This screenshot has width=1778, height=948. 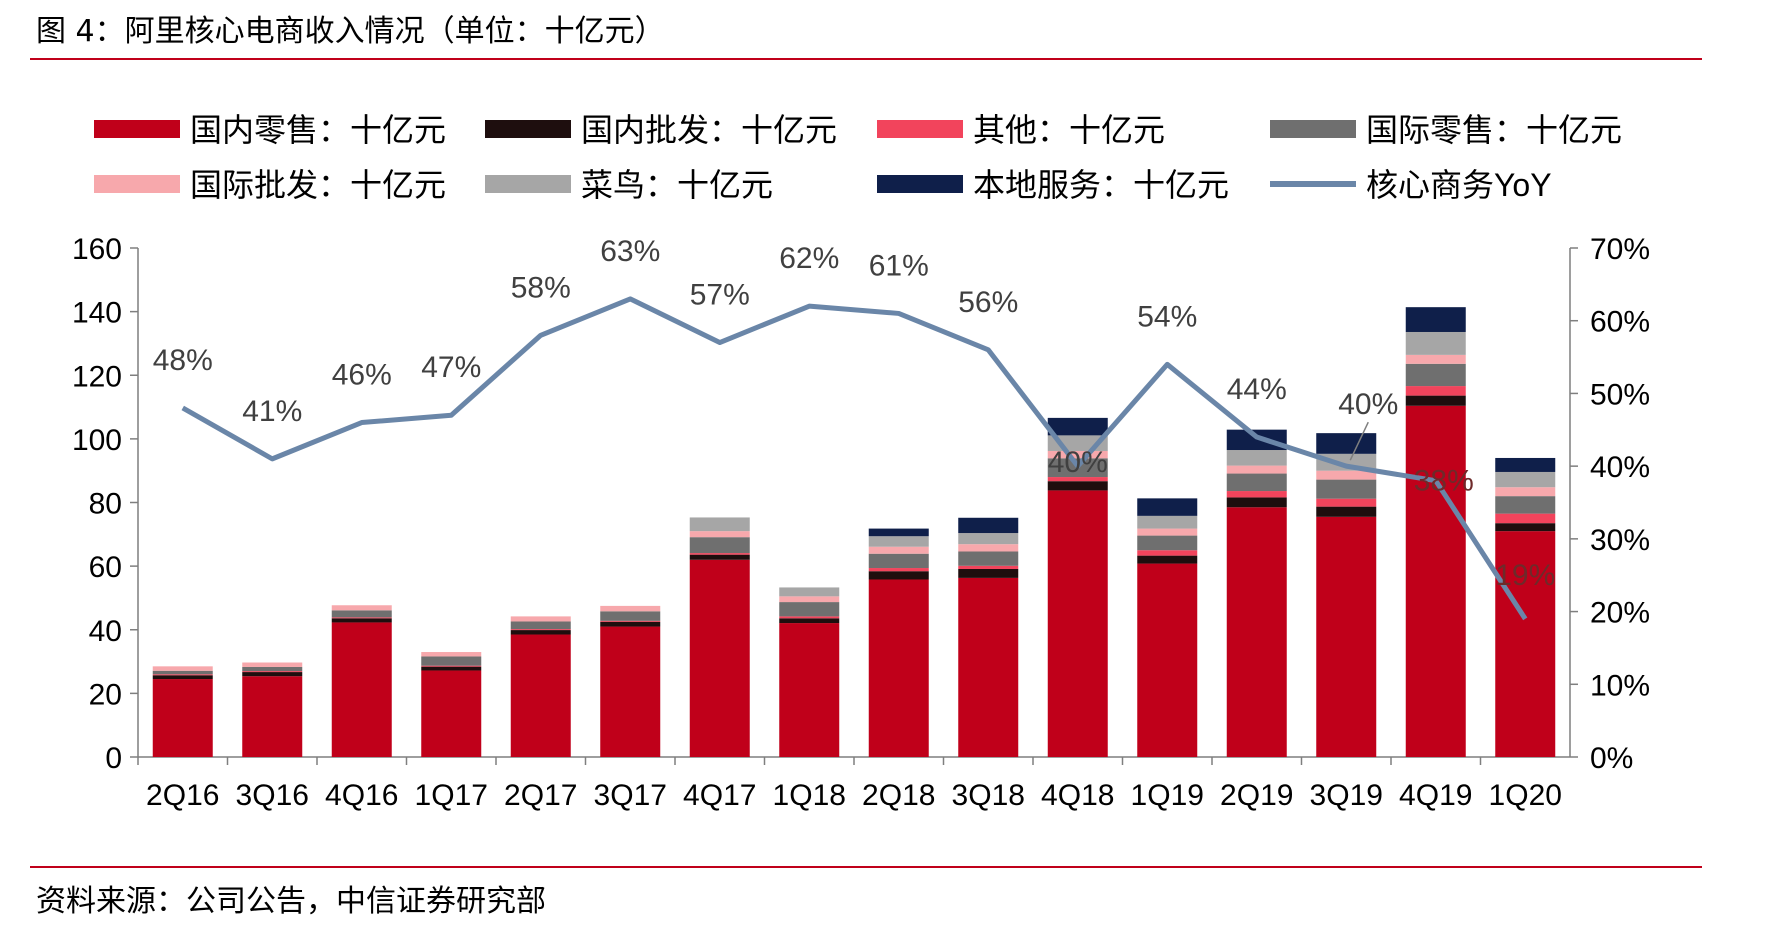 What do you see at coordinates (1620, 322) in the screenshot?
I see `y2-tick-label: 60%` at bounding box center [1620, 322].